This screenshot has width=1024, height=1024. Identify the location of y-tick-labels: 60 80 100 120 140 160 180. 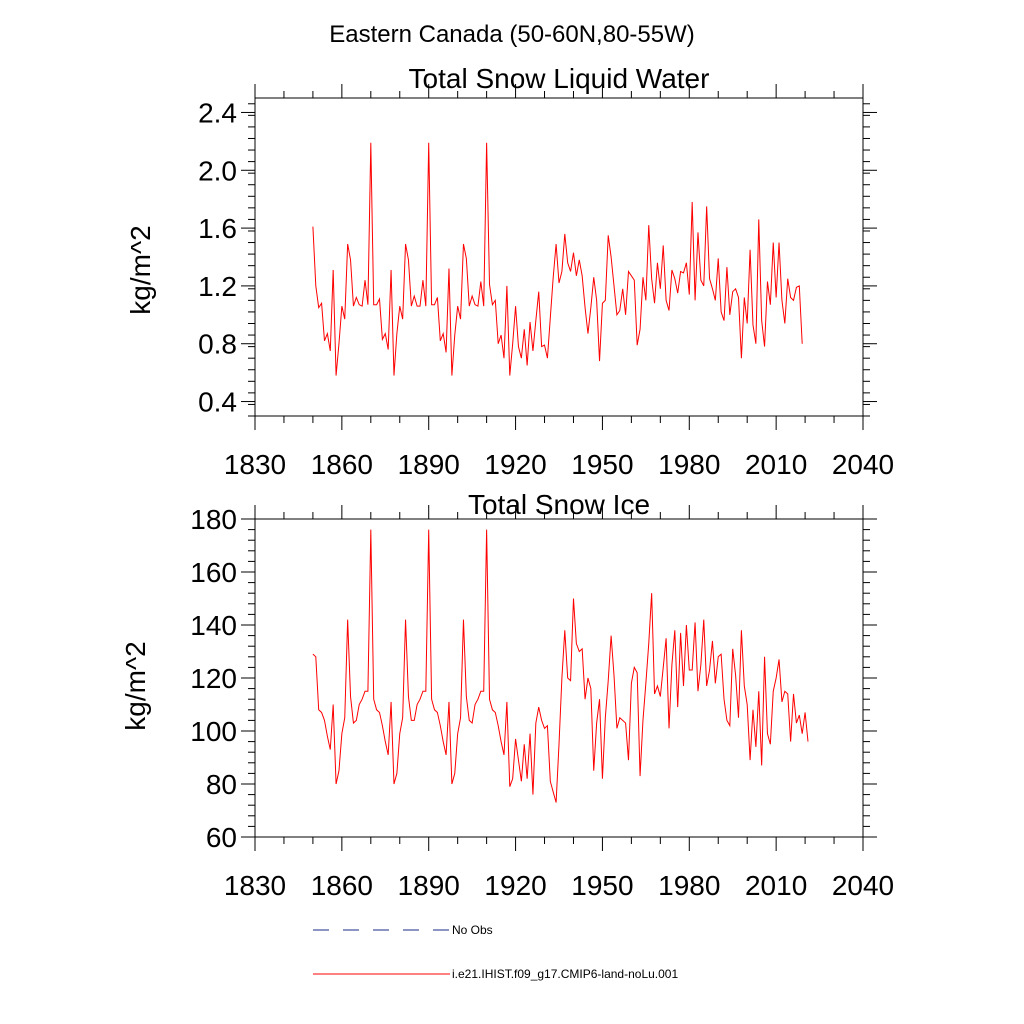
(213, 678).